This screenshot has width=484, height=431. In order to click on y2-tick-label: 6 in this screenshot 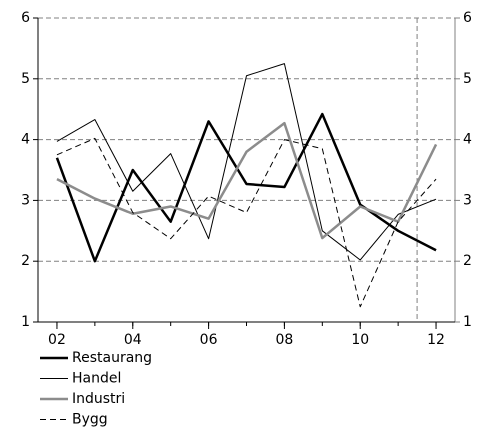, I will do `click(467, 18)`.